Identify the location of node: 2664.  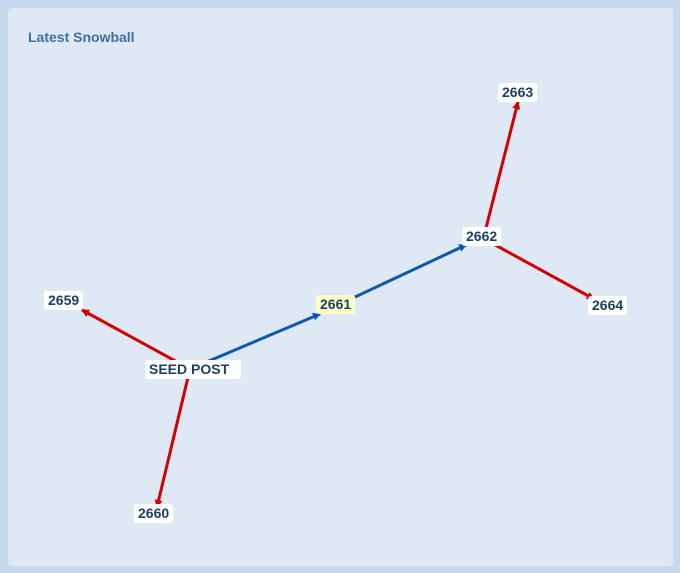
(608, 305).